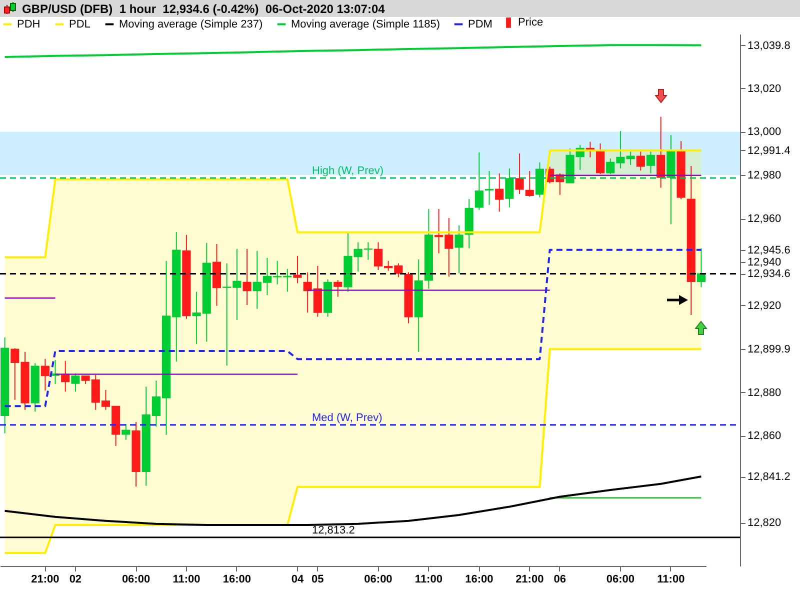 This screenshot has height=600, width=800. I want to click on y-tick-label: 12,934.6, so click(769, 274).